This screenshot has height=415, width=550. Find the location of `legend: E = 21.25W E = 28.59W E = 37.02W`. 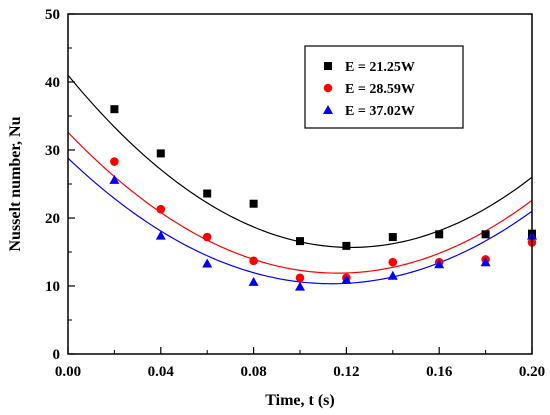

legend: E = 21.25W E = 28.59W E = 37.02W is located at coordinates (384, 87).